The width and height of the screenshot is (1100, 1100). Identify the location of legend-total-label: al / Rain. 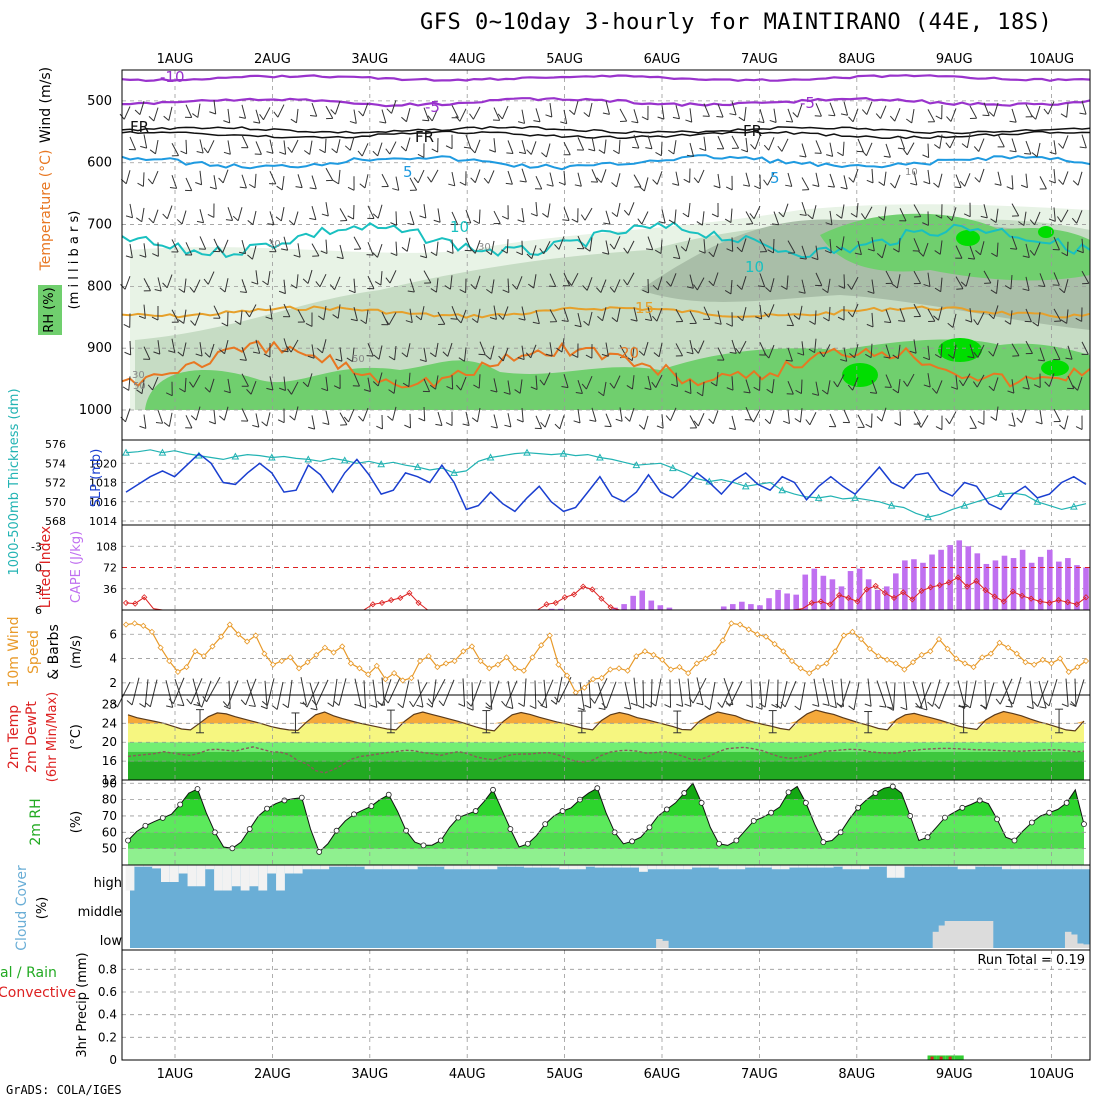
(28, 973).